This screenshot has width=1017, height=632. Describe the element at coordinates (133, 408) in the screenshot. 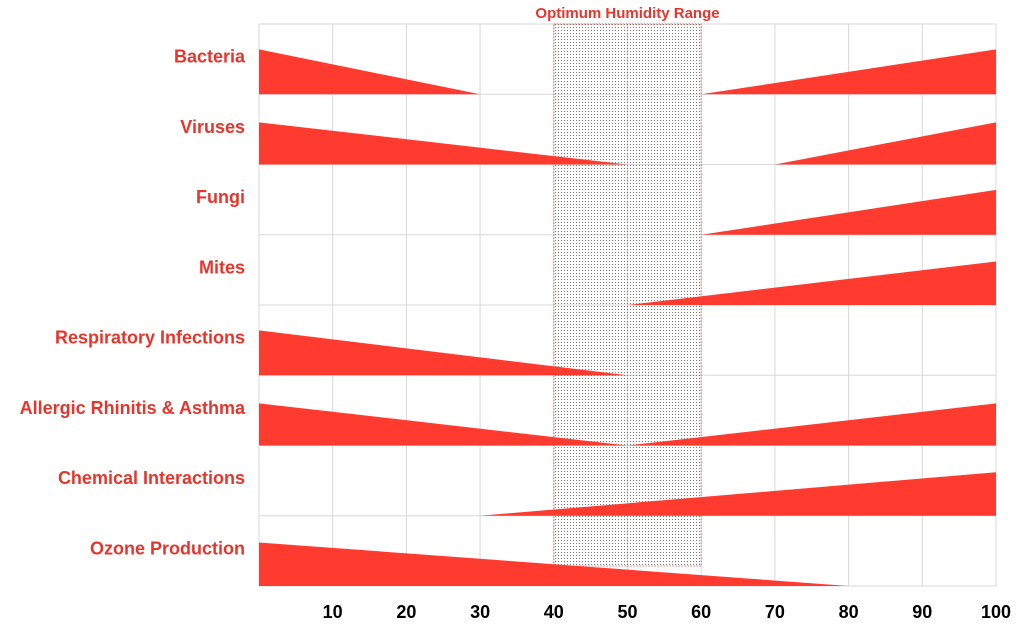

I see `row-label: Allergic Rhinitis & Asthma` at that location.